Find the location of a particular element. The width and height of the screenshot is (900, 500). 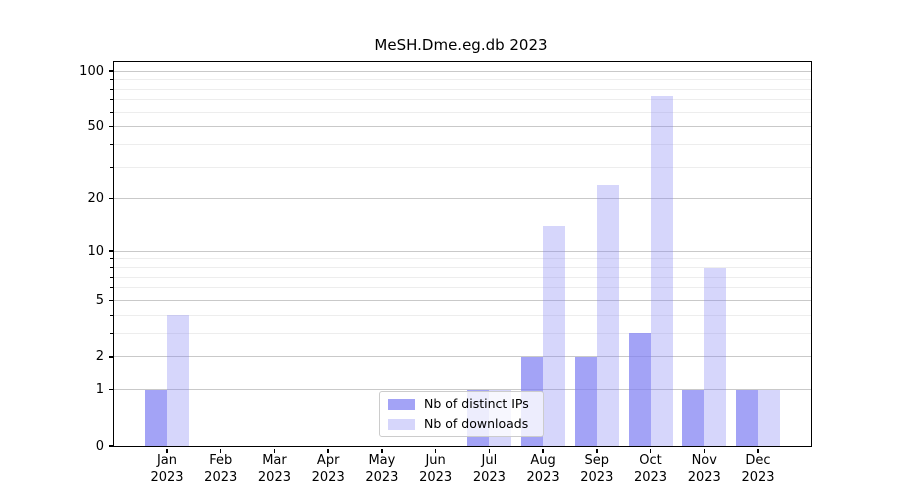

x-label-month: Mar is located at coordinates (274, 460).